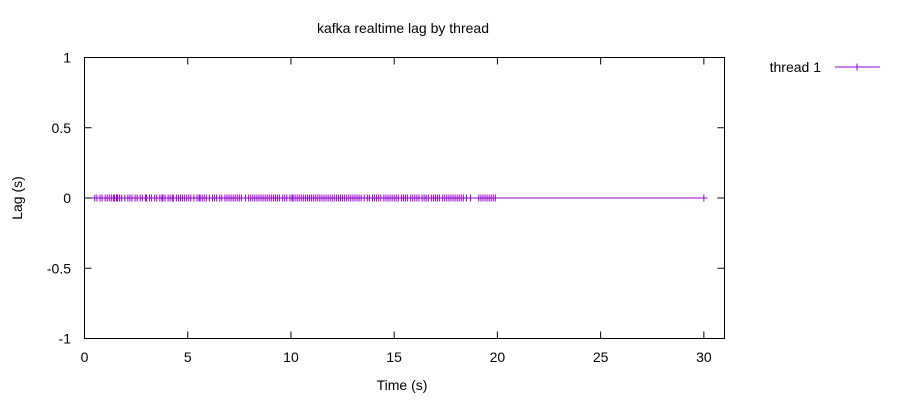 This screenshot has width=900, height=405. Describe the element at coordinates (704, 357) in the screenshot. I see `x-tick-label: 30` at that location.